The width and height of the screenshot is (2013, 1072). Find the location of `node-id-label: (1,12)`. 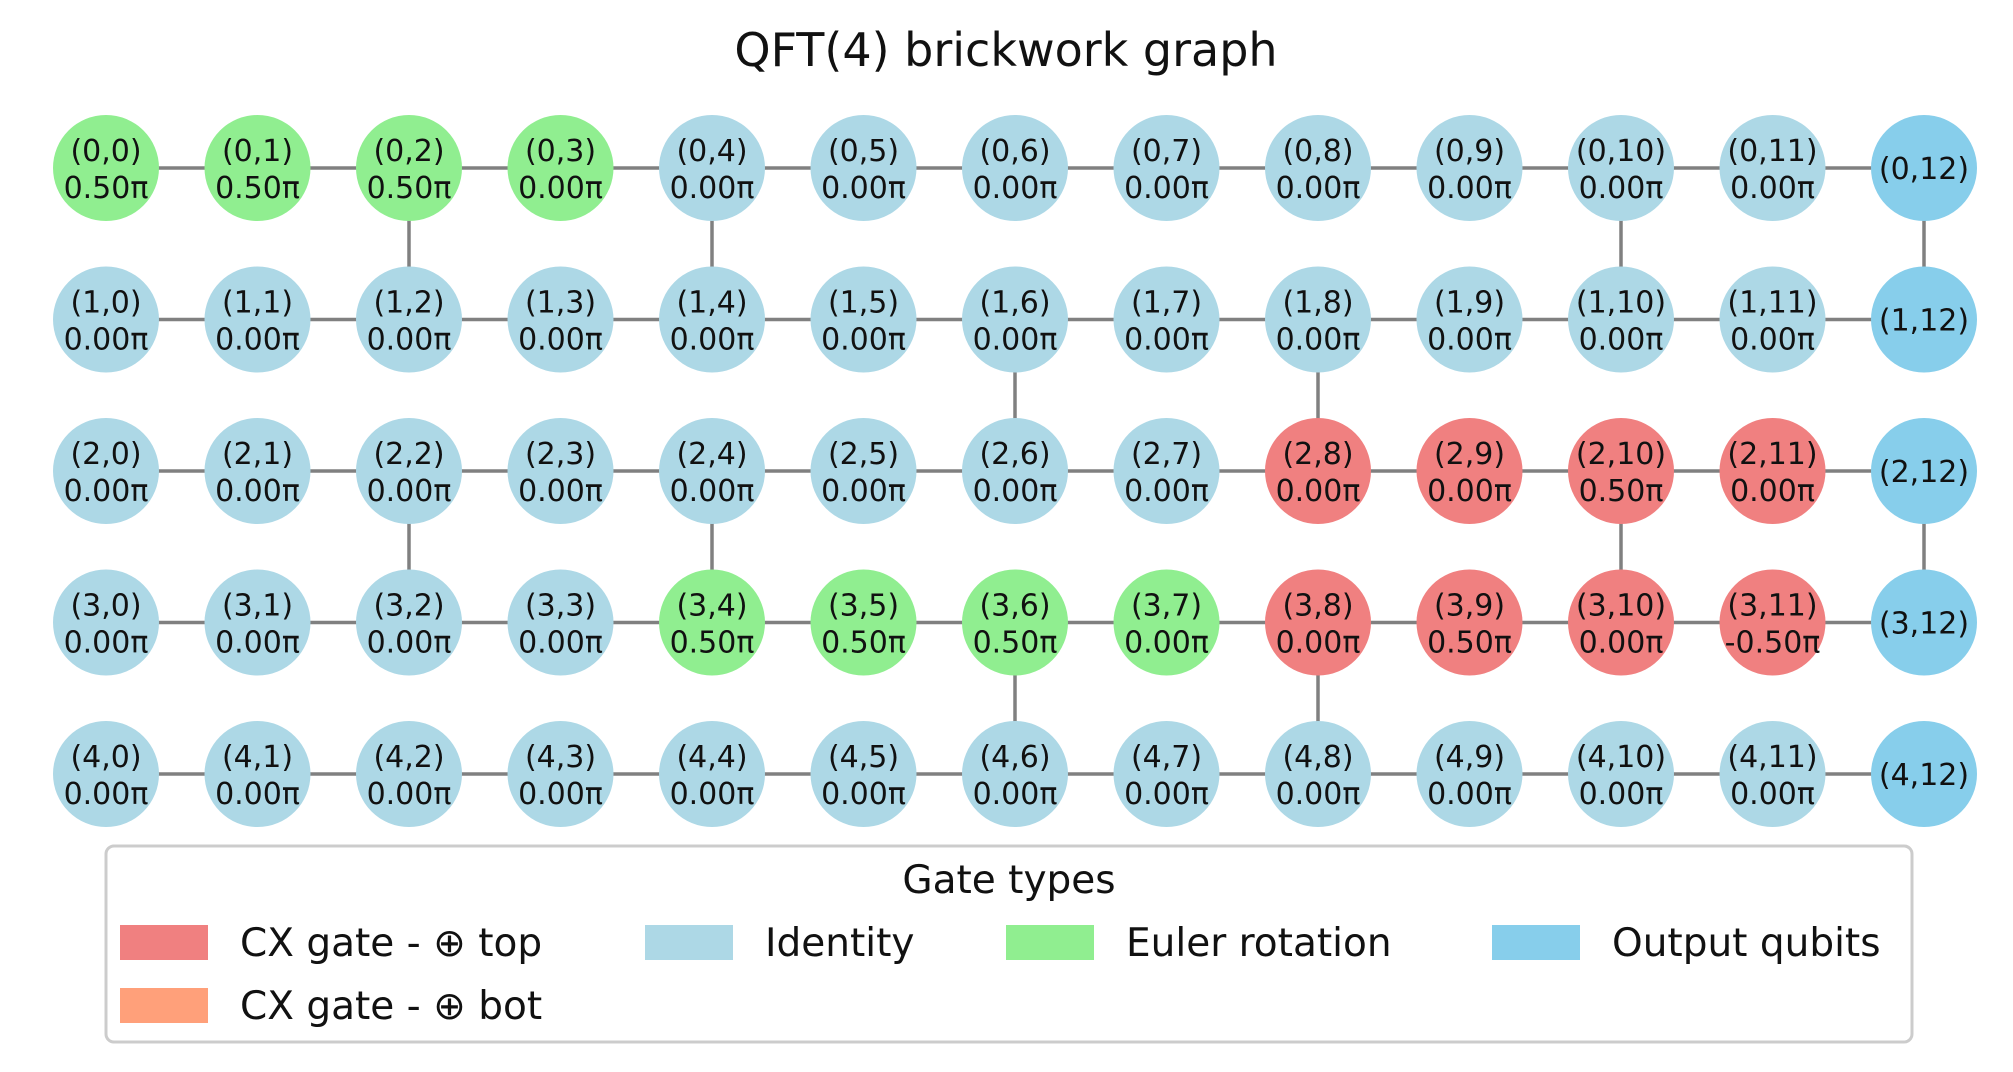

node-id-label: (1,12) is located at coordinates (1924, 321).